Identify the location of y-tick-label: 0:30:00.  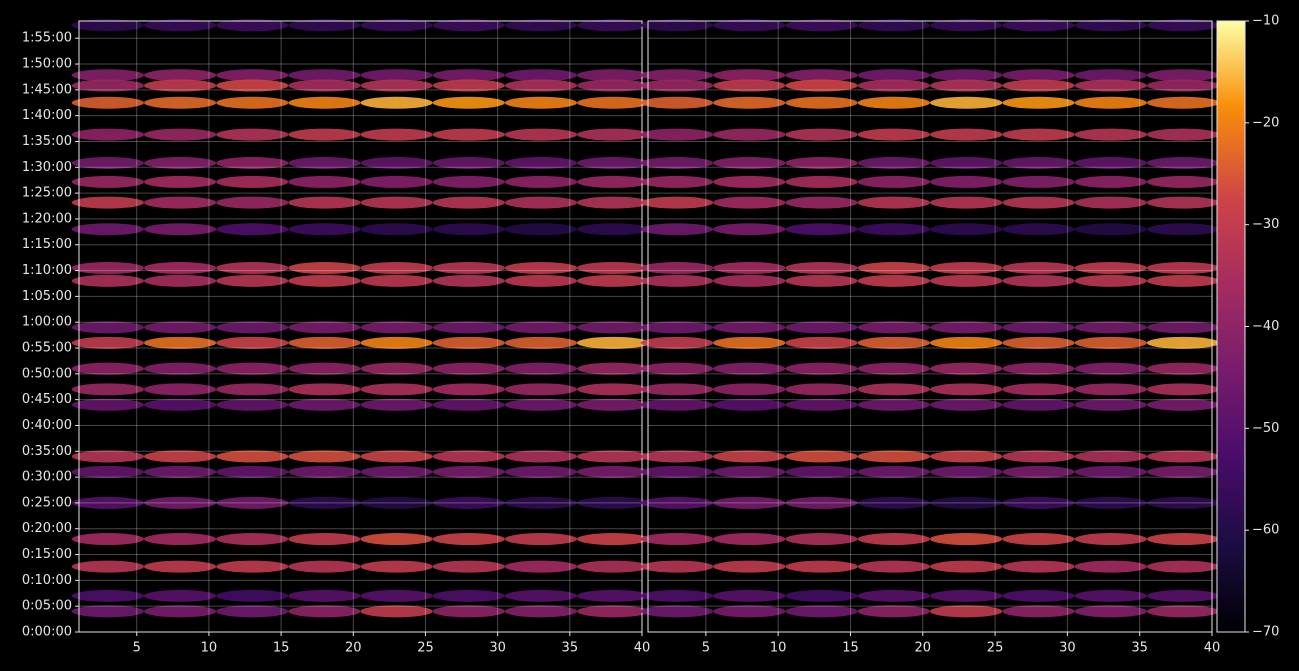
(47, 477).